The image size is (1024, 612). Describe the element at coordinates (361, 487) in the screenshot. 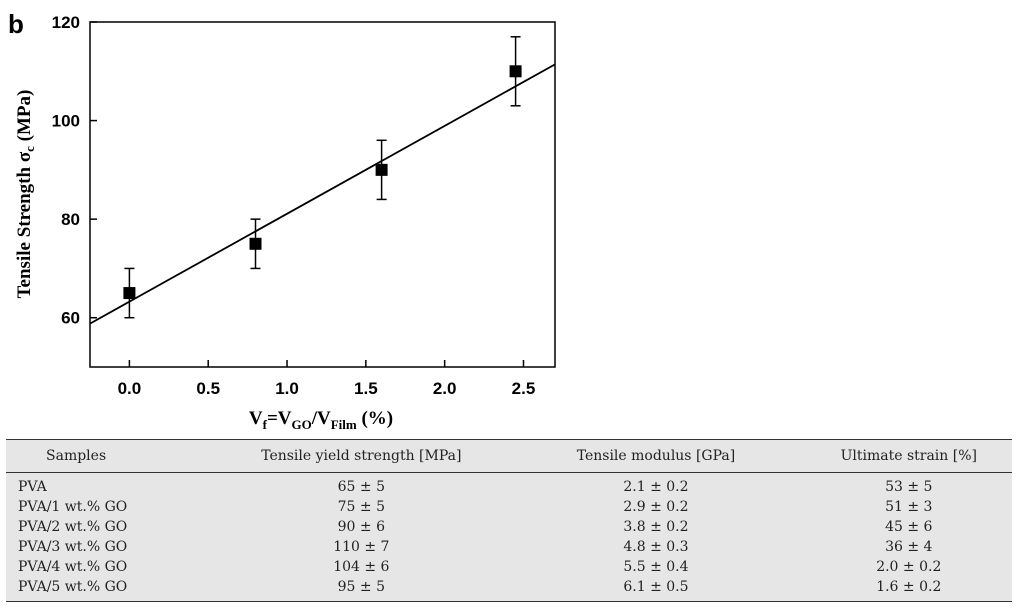

I see `cell-yield-strength: 65 ± 5` at that location.